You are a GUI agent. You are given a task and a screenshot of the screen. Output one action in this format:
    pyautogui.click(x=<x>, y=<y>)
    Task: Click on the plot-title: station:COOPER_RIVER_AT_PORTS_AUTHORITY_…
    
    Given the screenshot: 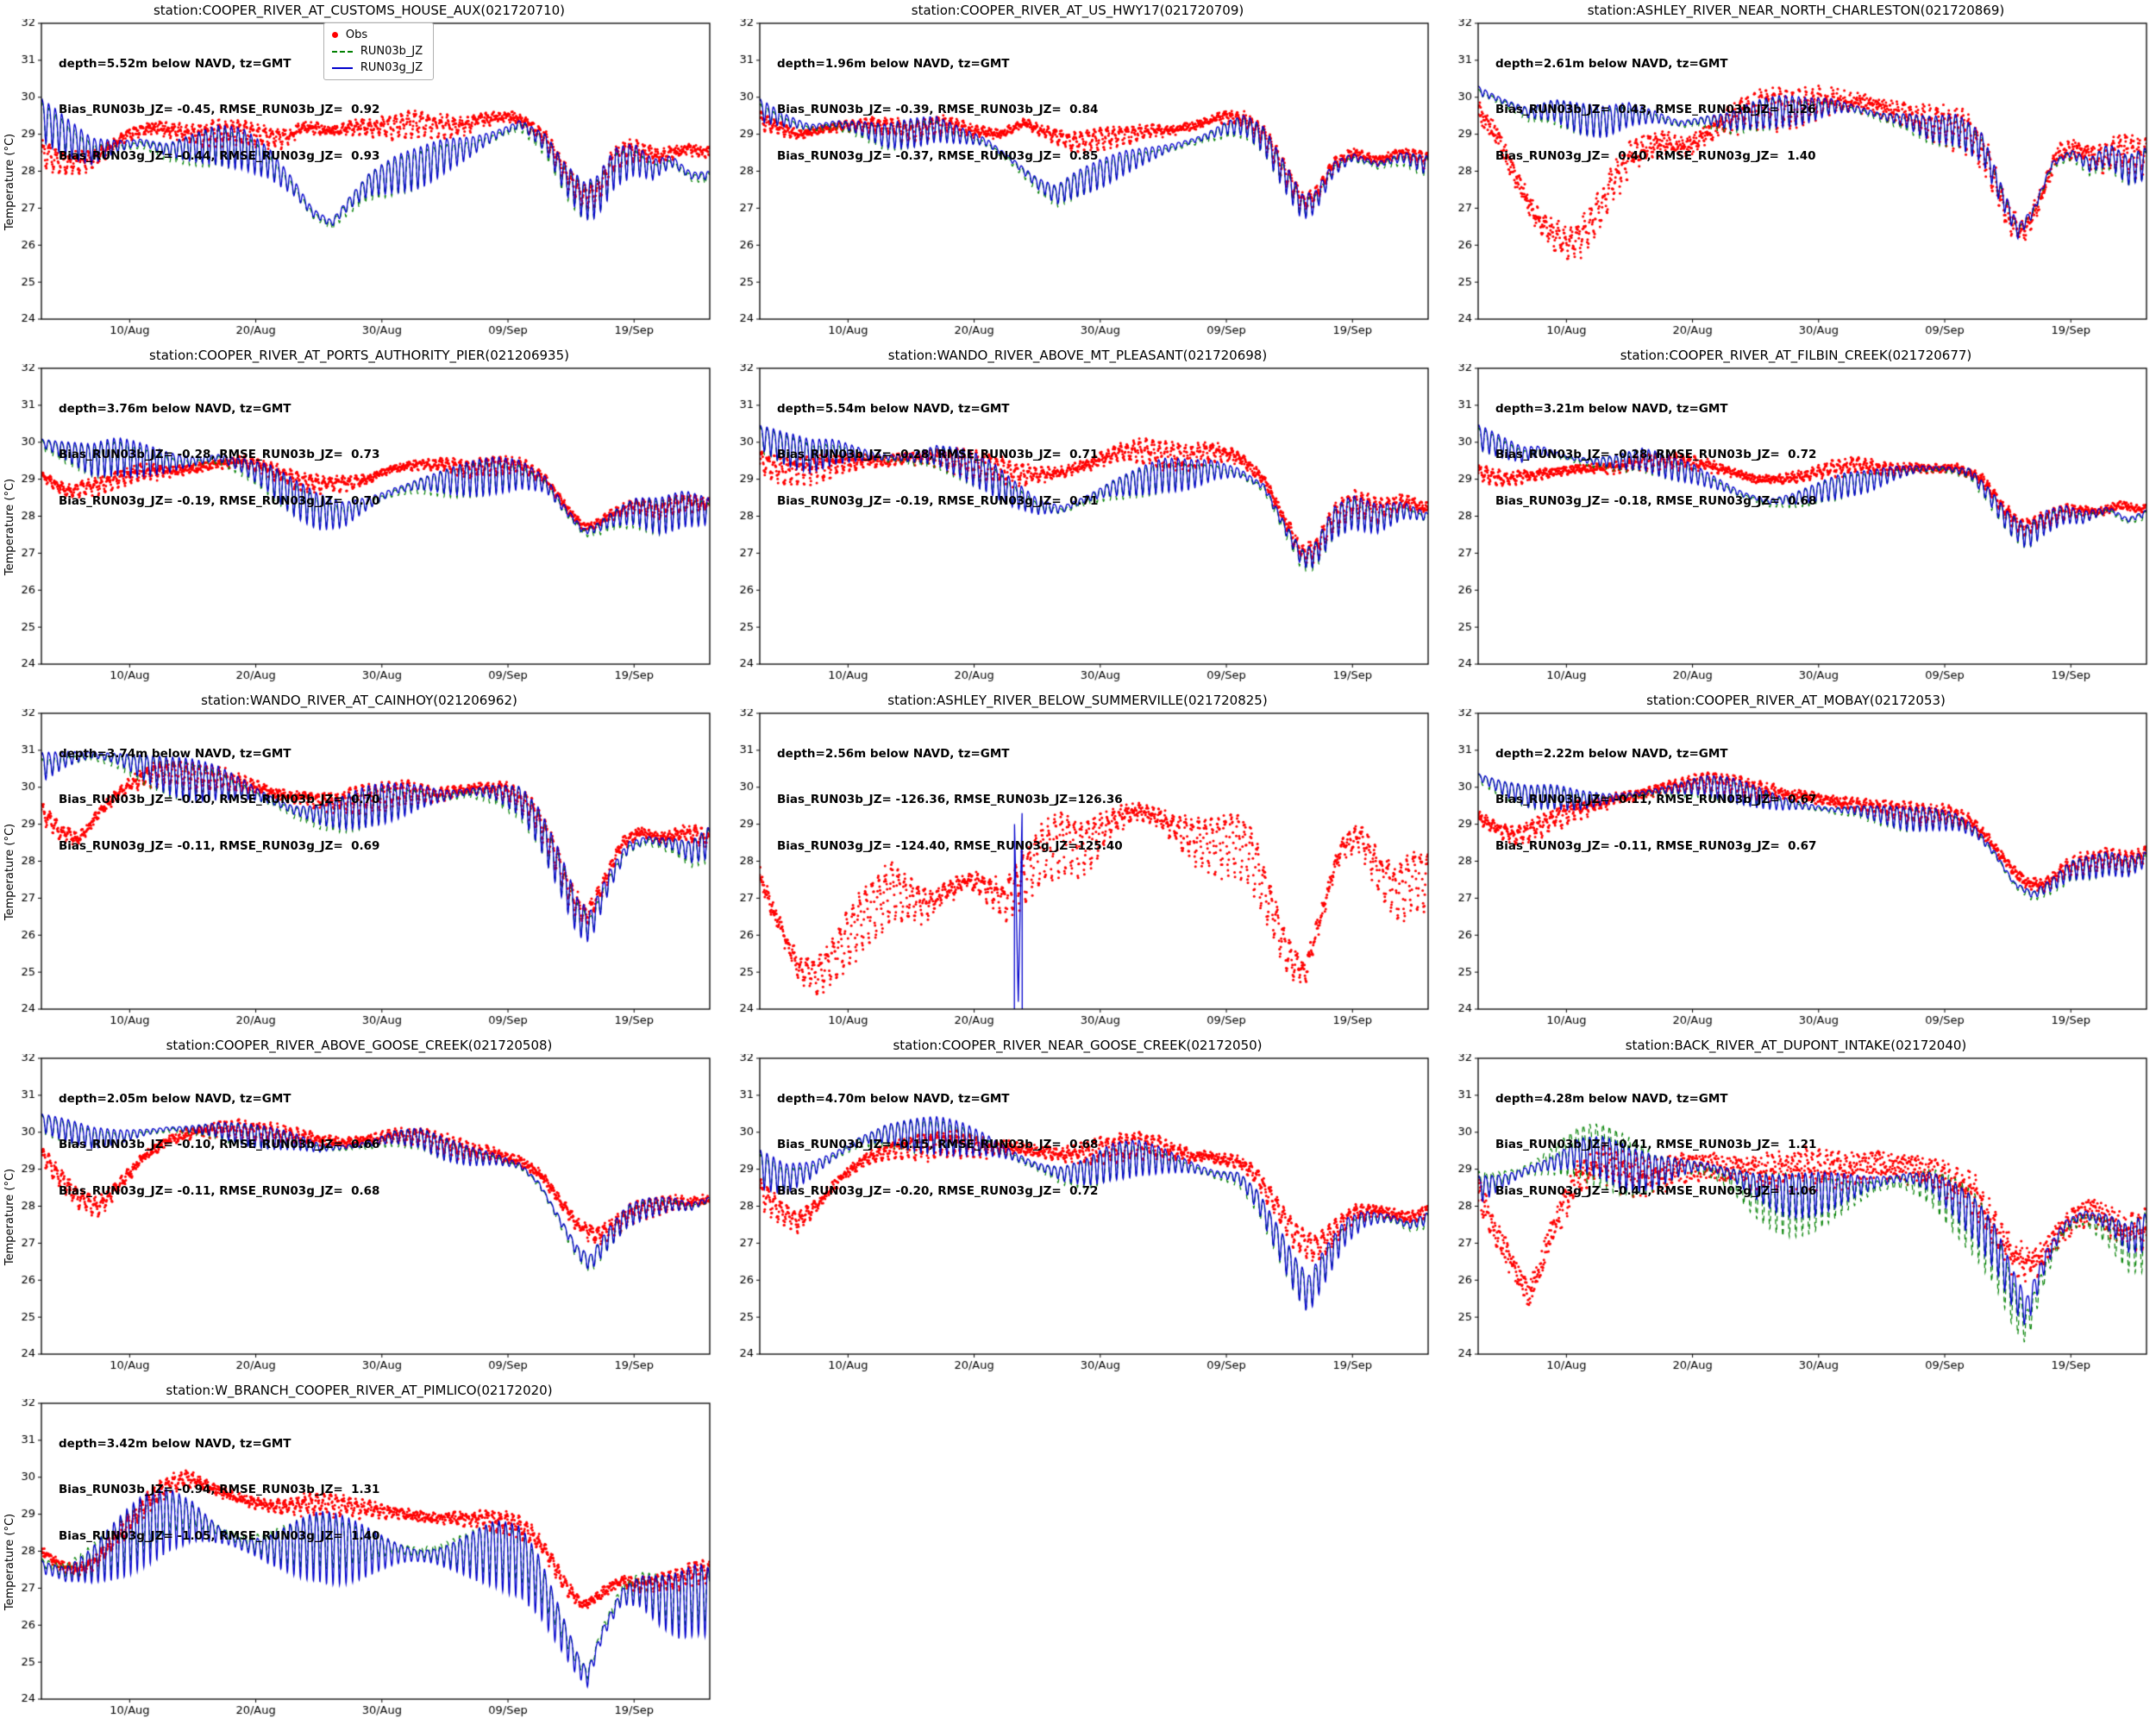 What is the action you would take?
    pyautogui.click(x=359, y=355)
    